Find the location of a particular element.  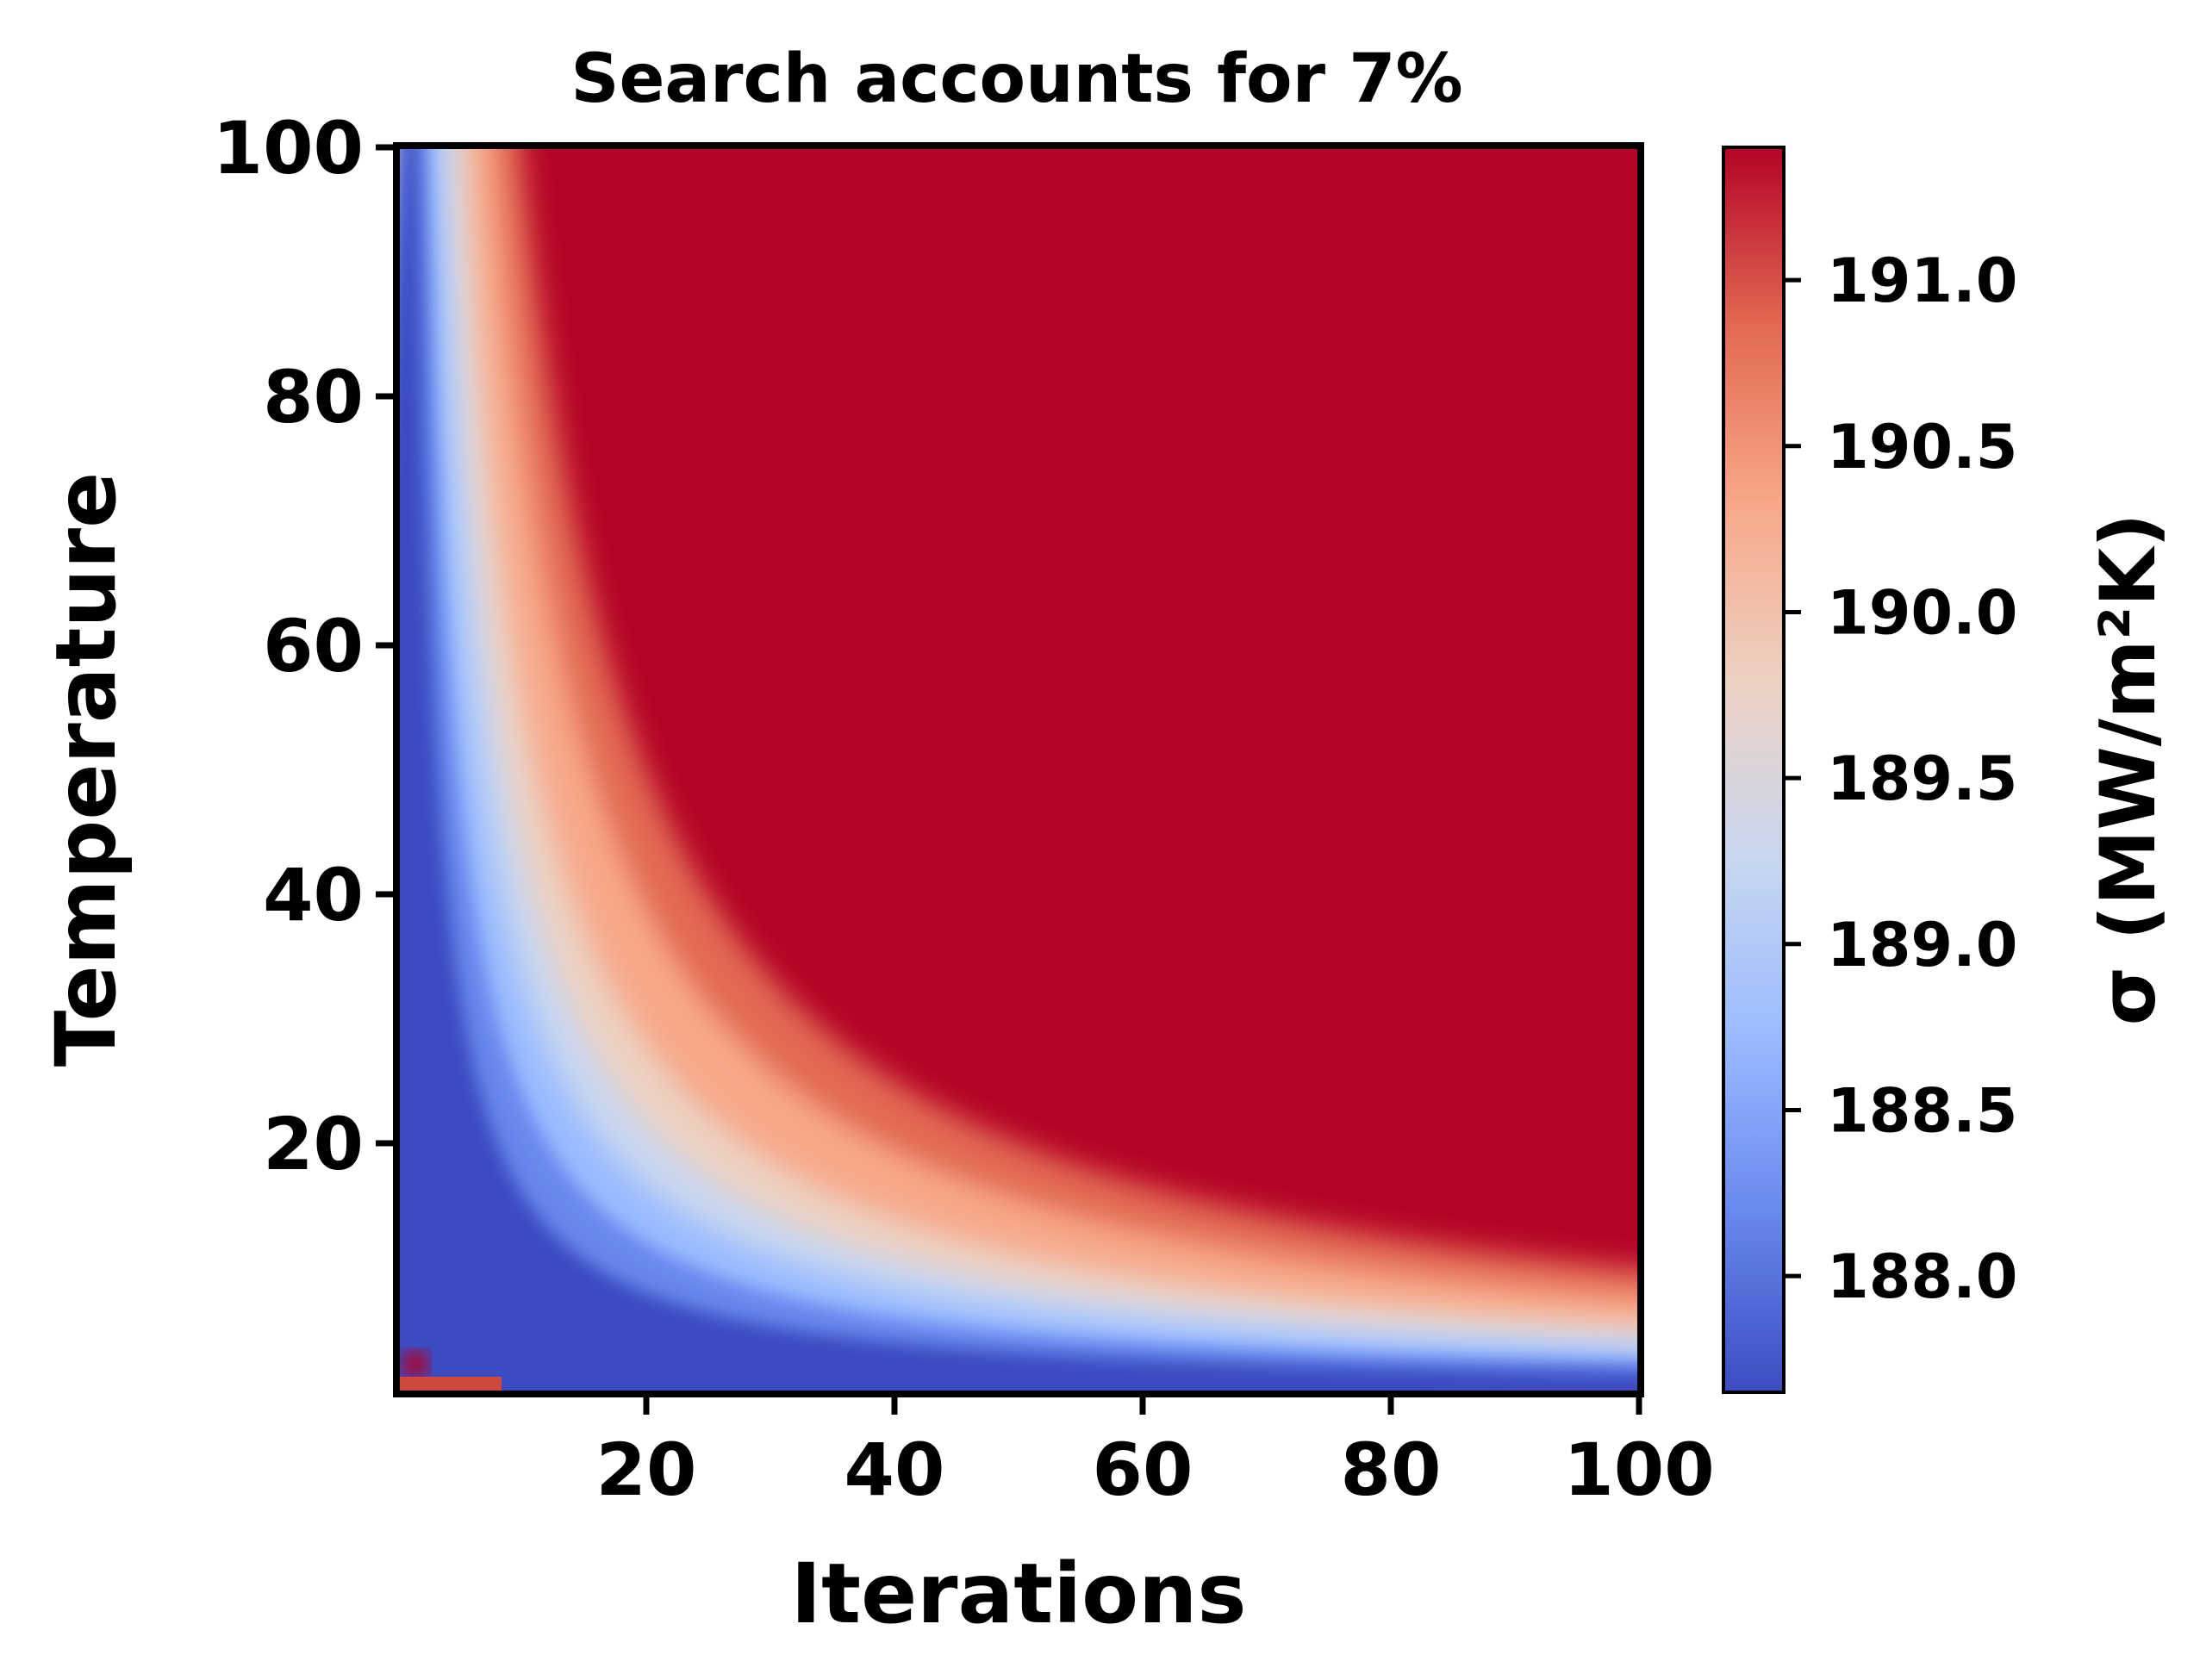

colorbar-label: σ (MW/m²K) is located at coordinates (2128, 770).